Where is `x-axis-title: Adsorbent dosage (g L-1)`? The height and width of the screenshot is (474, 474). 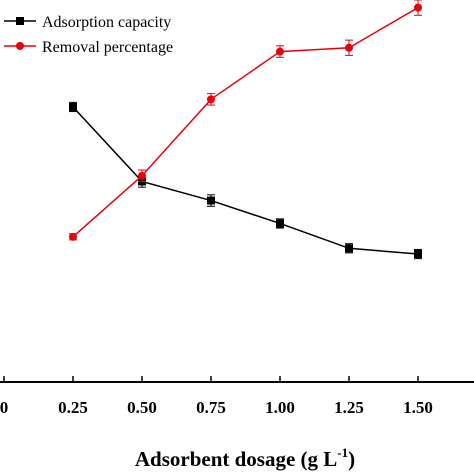
x-axis-title: Adsorbent dosage (g L-1) is located at coordinates (245, 458).